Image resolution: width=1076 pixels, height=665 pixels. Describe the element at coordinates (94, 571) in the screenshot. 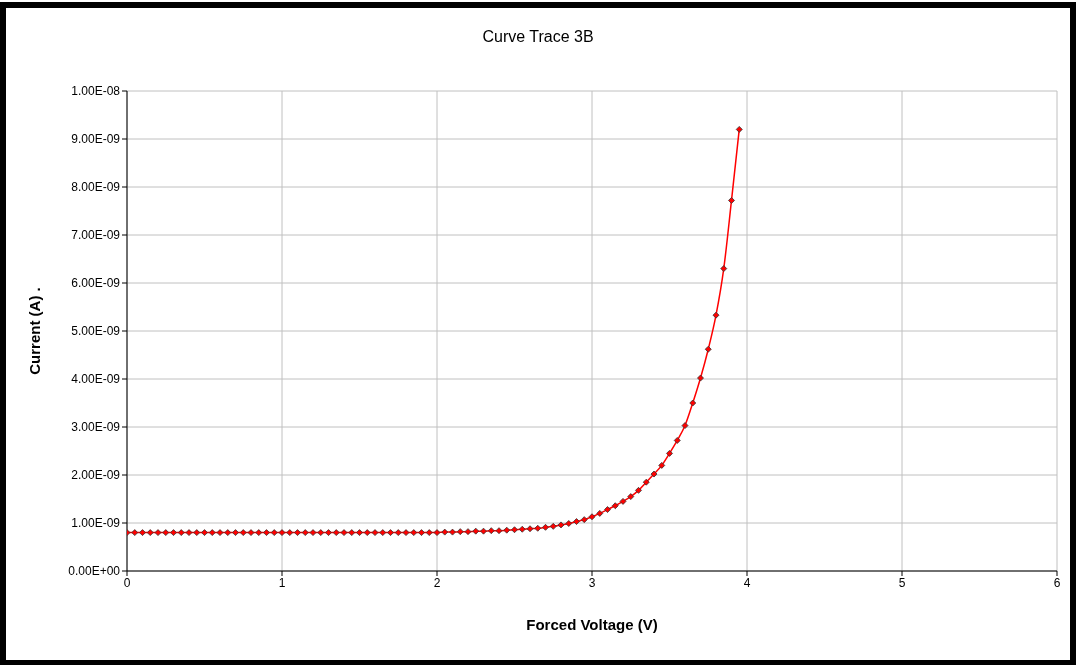

I see `y-tick-label: 0.00E+00` at that location.